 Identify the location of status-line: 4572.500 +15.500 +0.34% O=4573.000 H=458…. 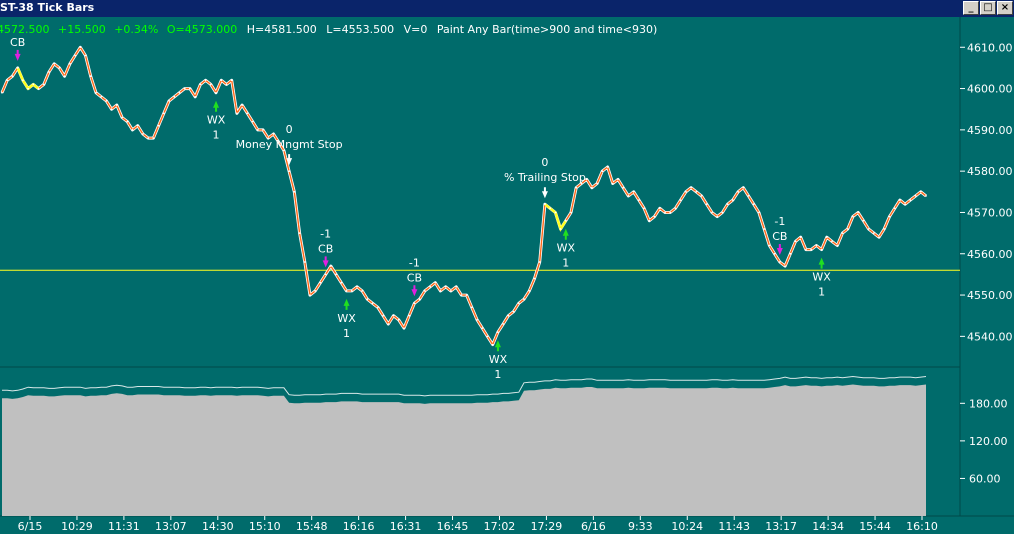
(328, 29).